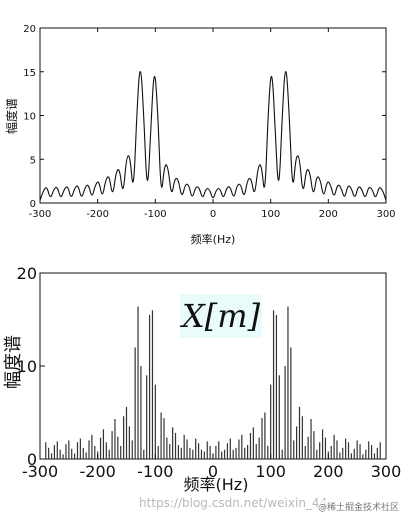  What do you see at coordinates (216, 484) in the screenshot?
I see `bottom-chart-x-axis-label: 频率(Hz)` at bounding box center [216, 484].